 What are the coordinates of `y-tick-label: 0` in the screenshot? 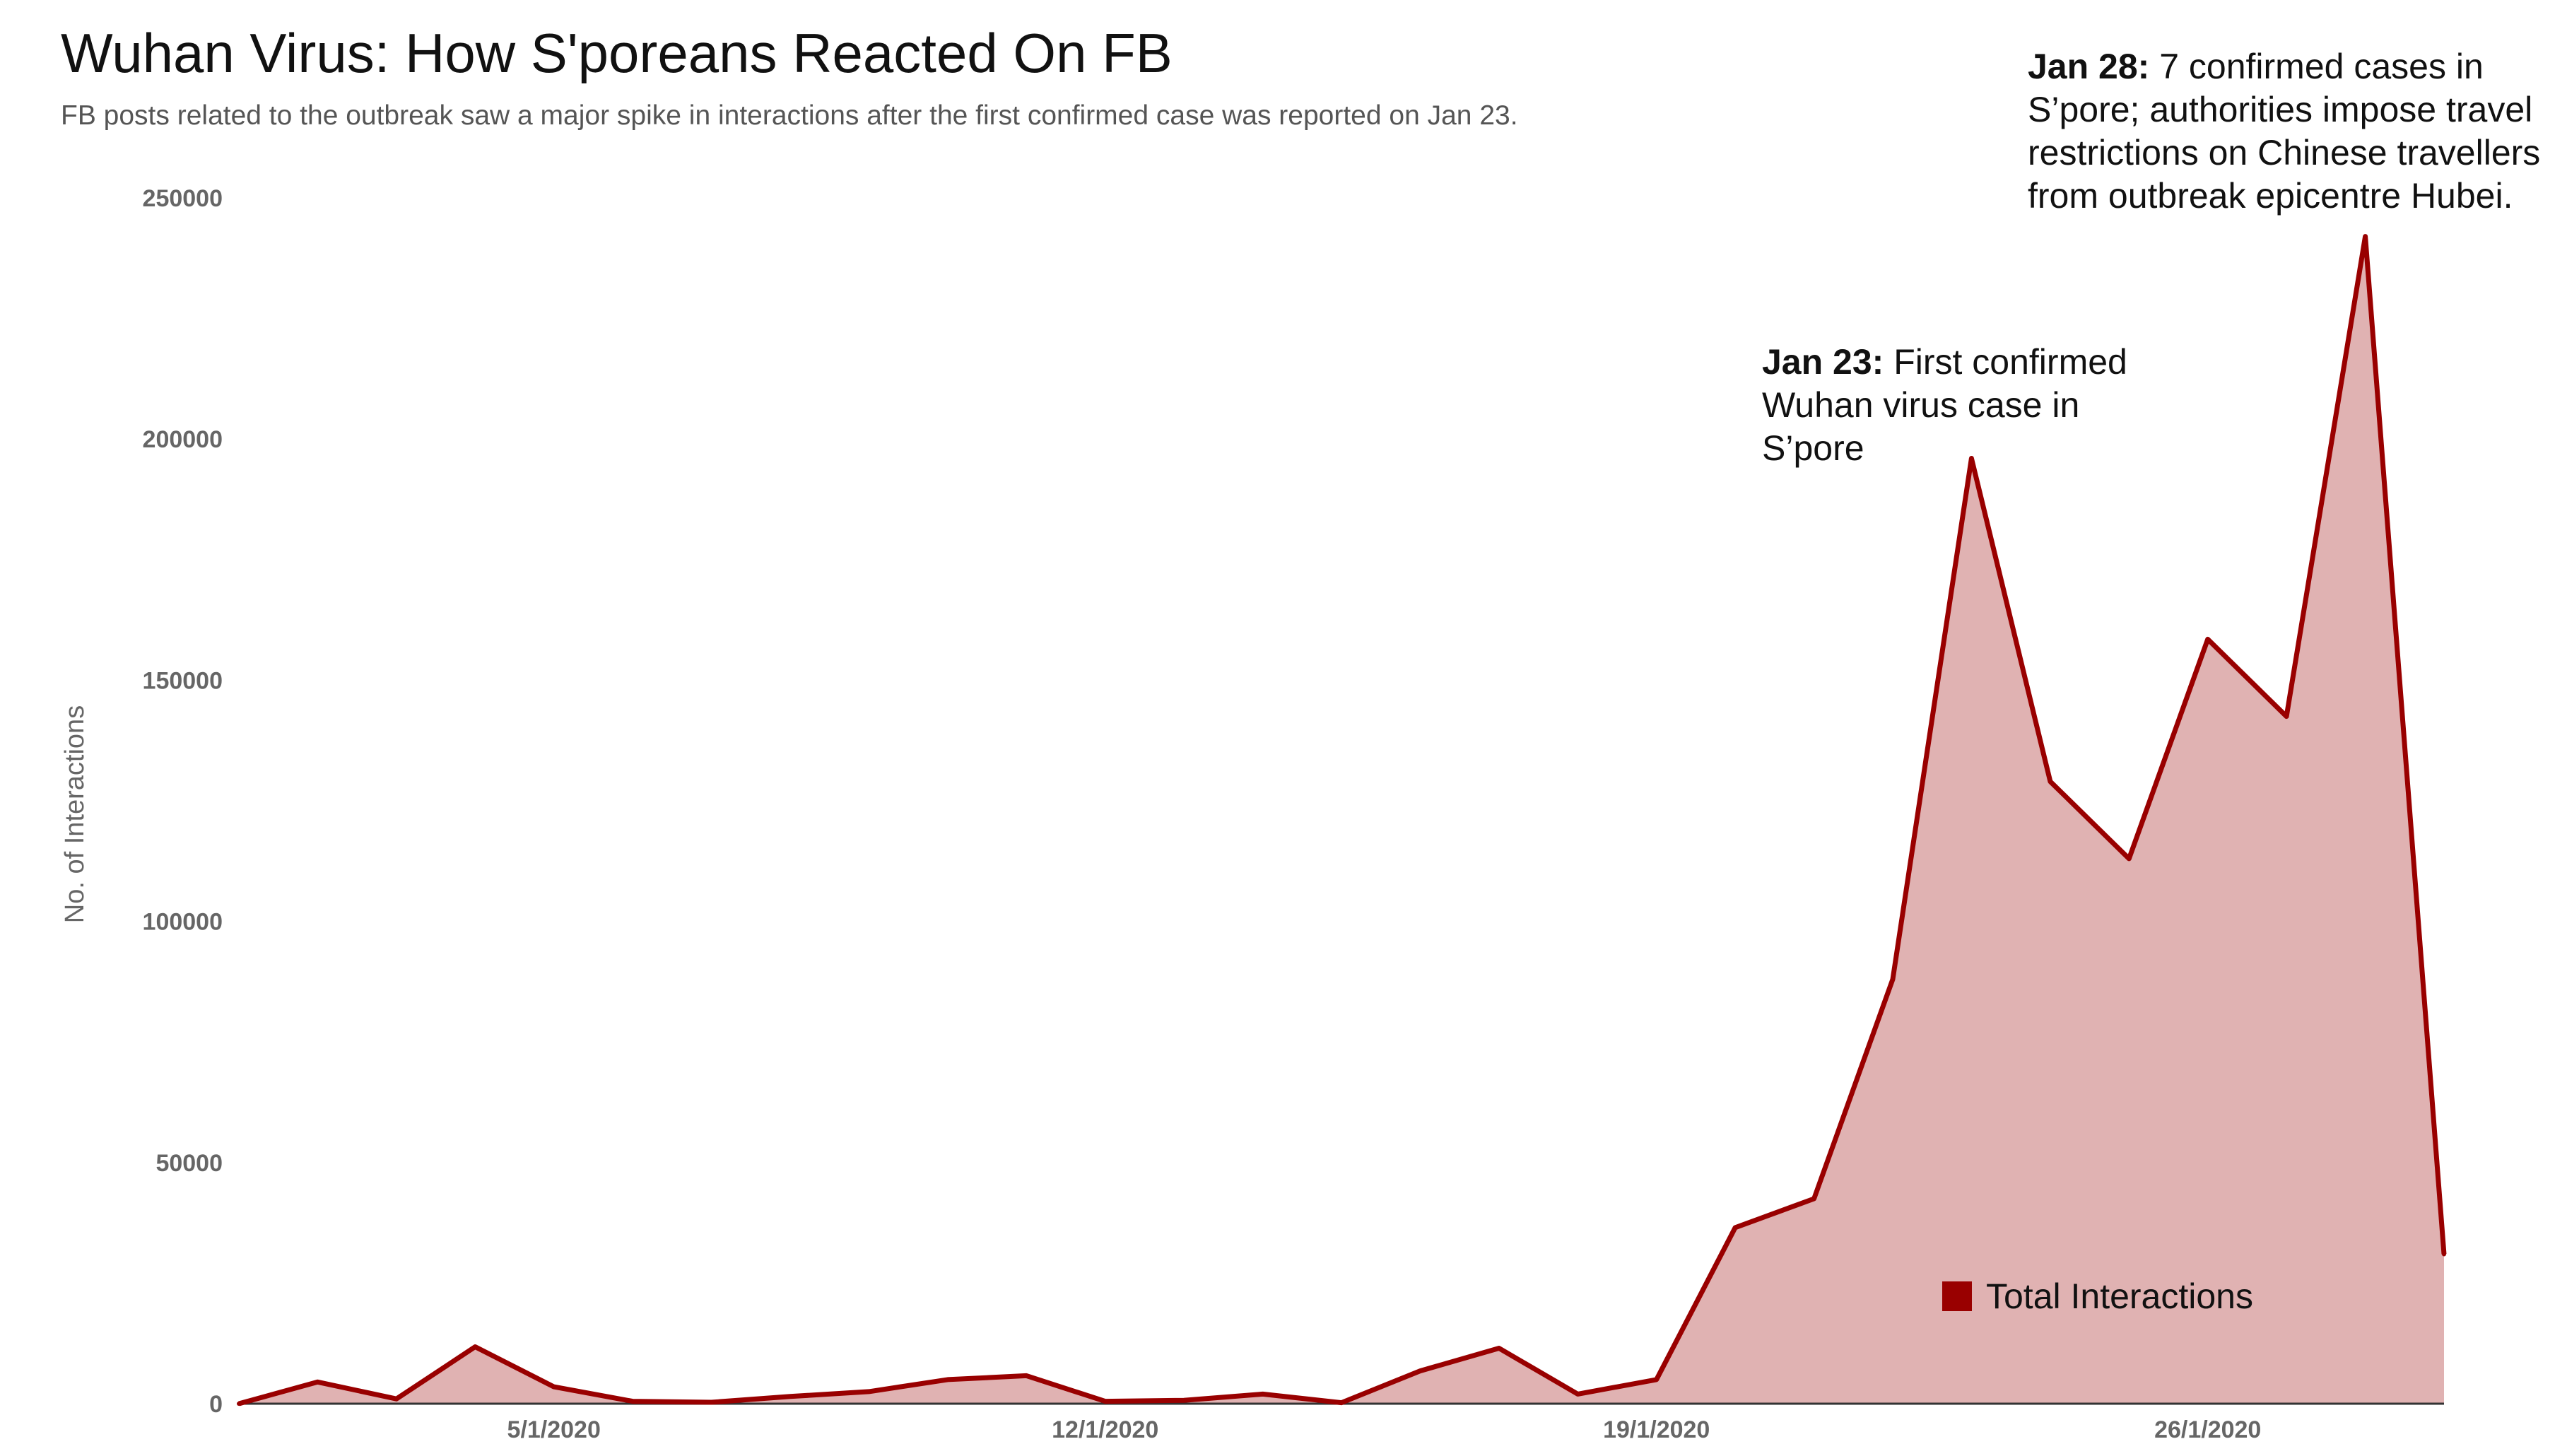 It's located at (216, 1405).